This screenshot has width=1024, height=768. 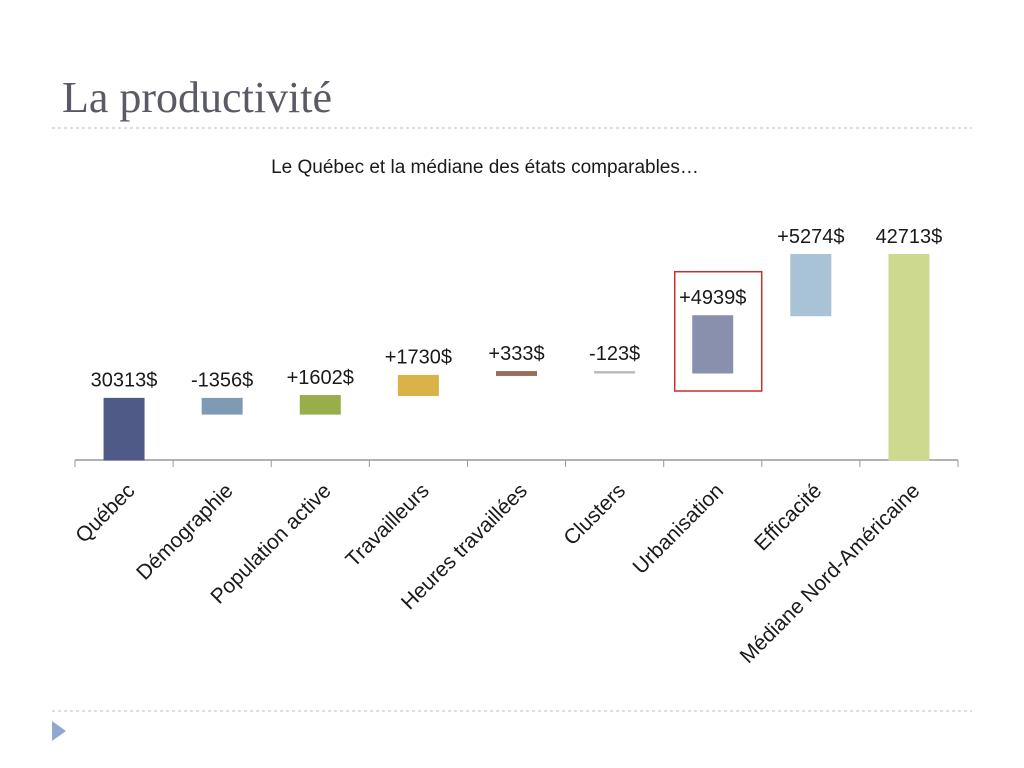 What do you see at coordinates (387, 525) in the screenshot?
I see `x-tick-label: Travailleurs` at bounding box center [387, 525].